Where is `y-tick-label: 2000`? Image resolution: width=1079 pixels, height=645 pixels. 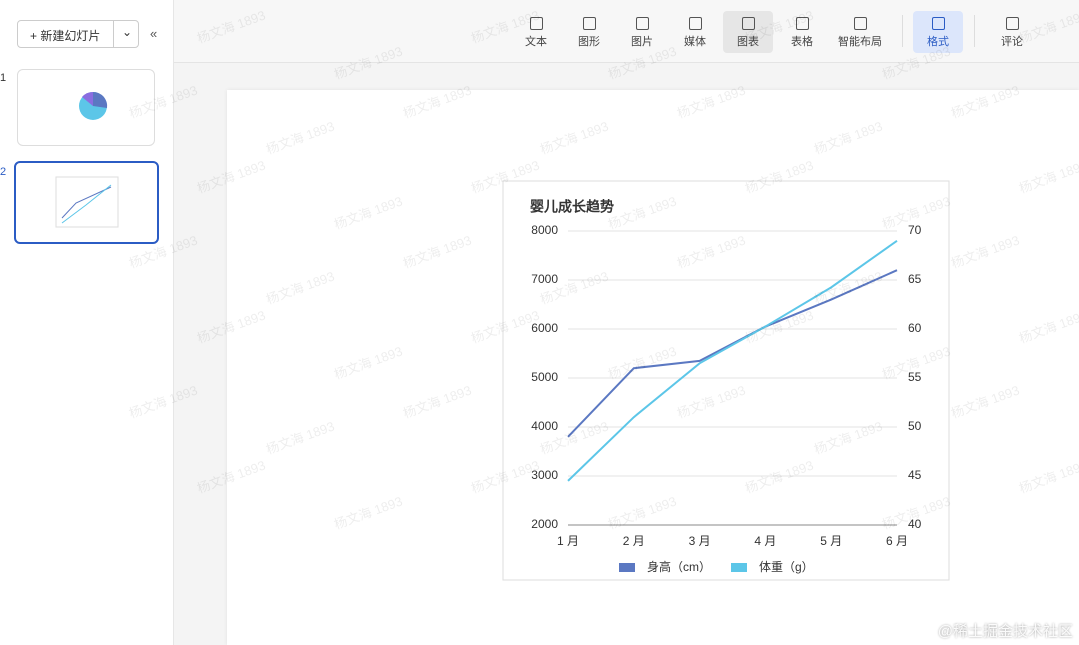
y-tick-label: 2000 is located at coordinates (544, 524).